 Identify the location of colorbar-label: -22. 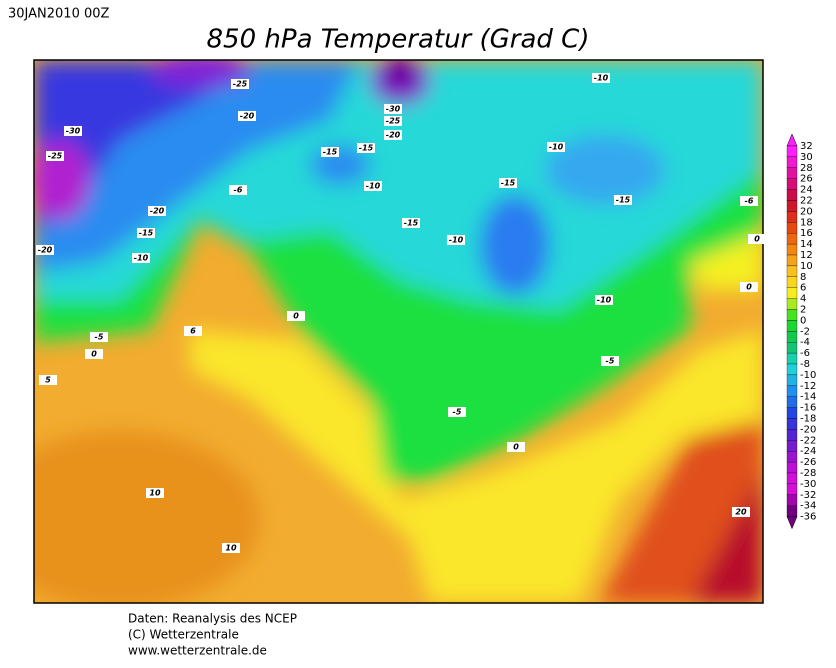
(808, 440).